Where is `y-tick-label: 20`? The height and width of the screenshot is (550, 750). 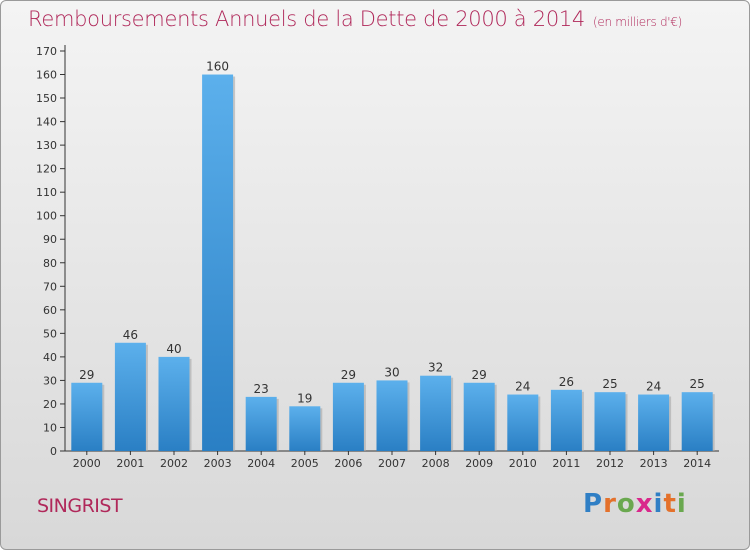 y-tick-label: 20 is located at coordinates (50, 404).